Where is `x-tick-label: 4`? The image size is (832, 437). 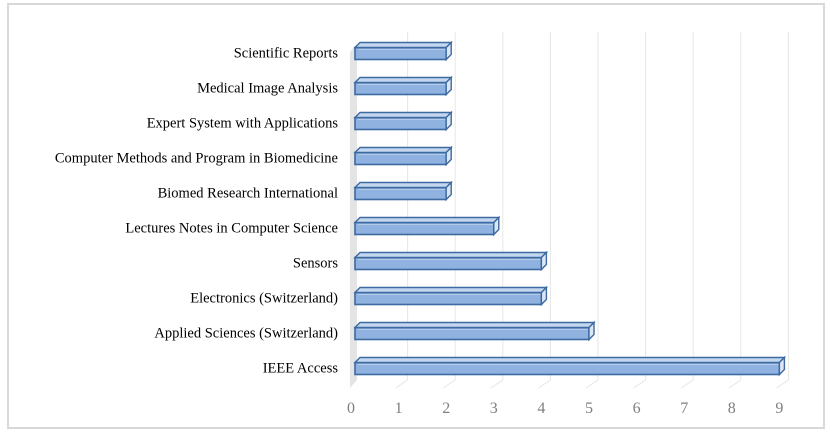
x-tick-label: 4 is located at coordinates (541, 408).